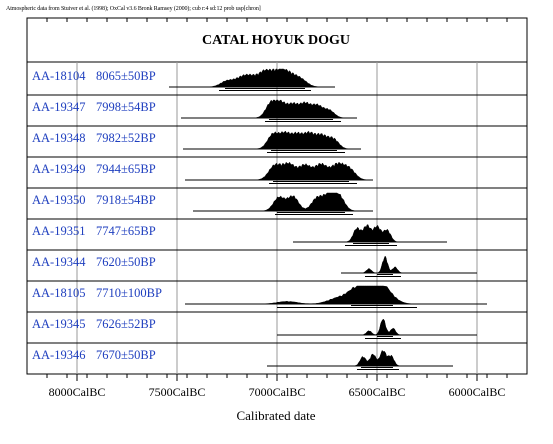 Image resolution: width=553 pixels, height=444 pixels. I want to click on series-row: AA-19346 7670±50BP, so click(277, 356).